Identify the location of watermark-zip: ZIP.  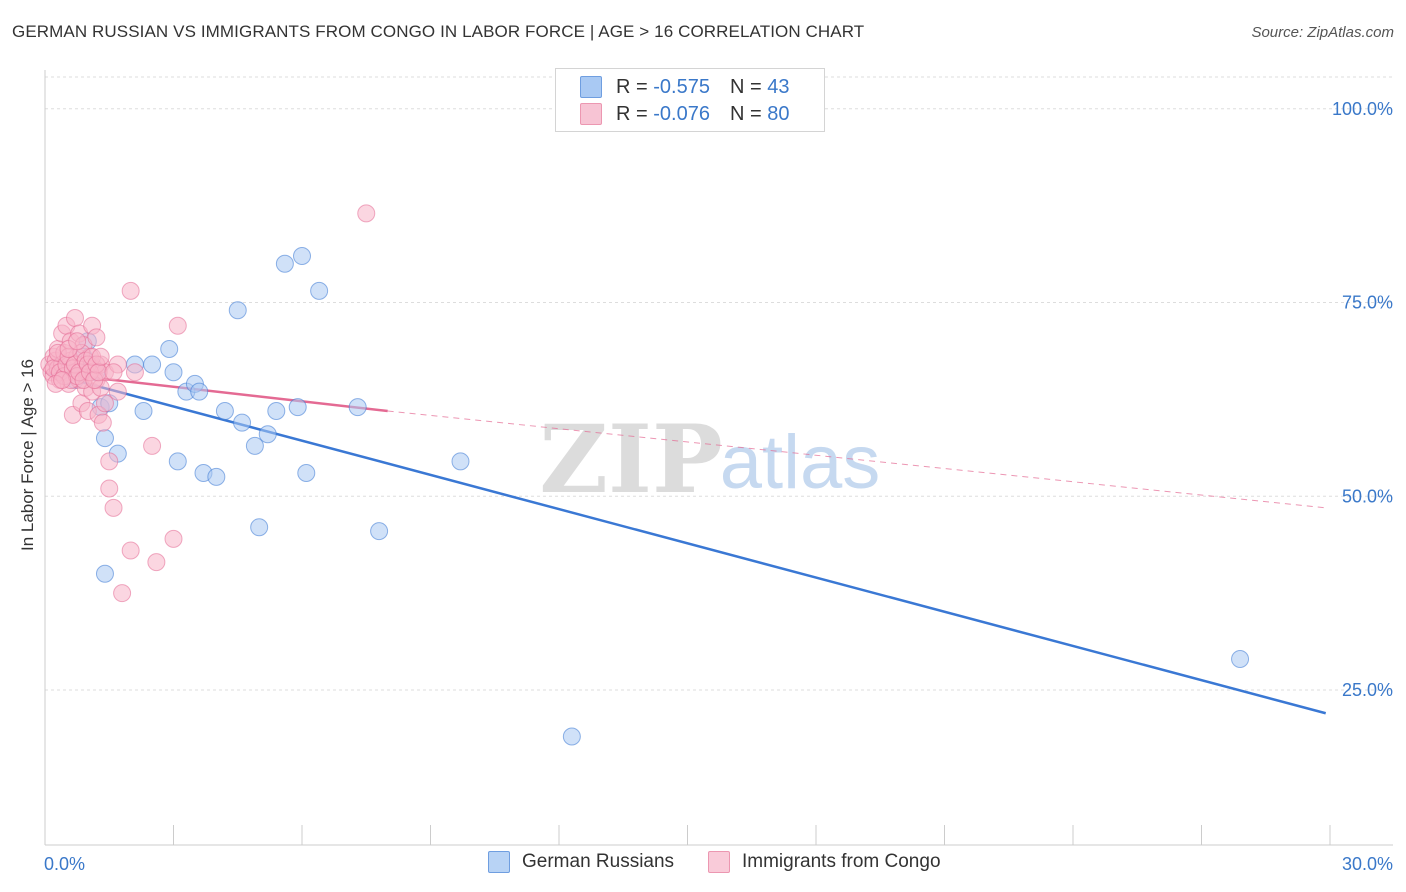
(630, 460).